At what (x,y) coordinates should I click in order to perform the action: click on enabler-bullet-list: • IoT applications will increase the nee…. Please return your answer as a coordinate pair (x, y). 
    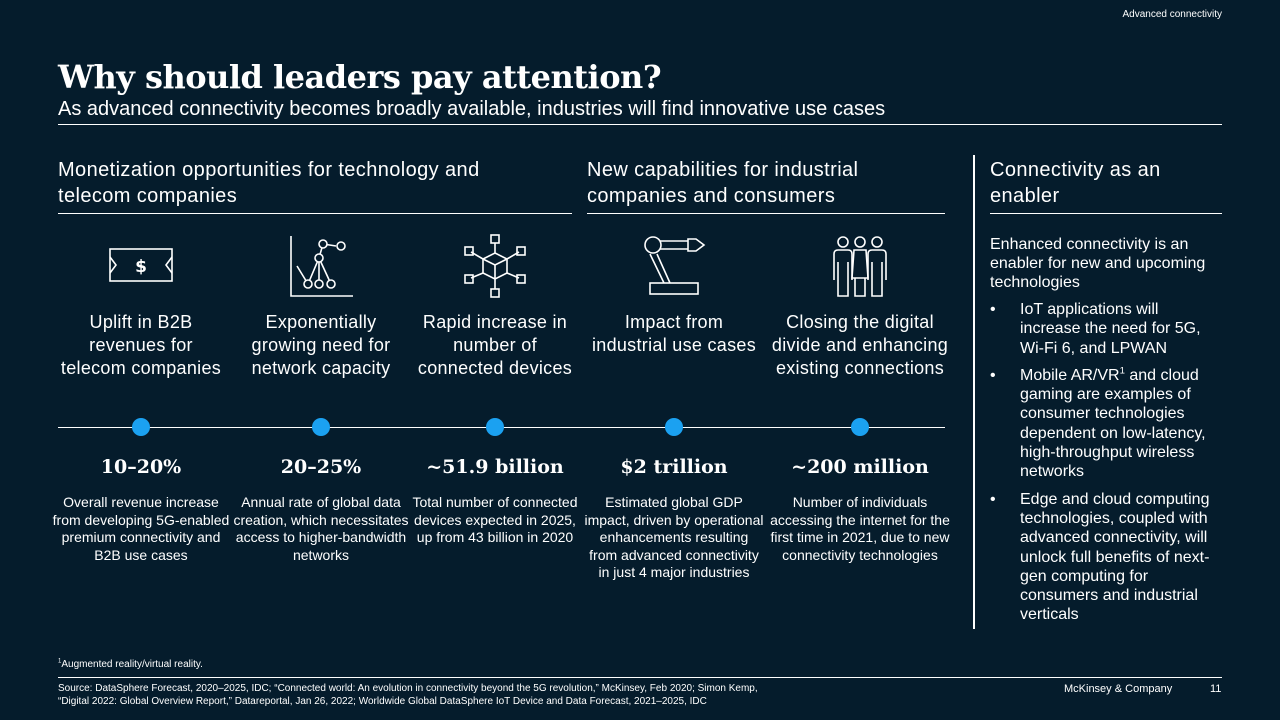
    Looking at the image, I should click on (1106, 466).